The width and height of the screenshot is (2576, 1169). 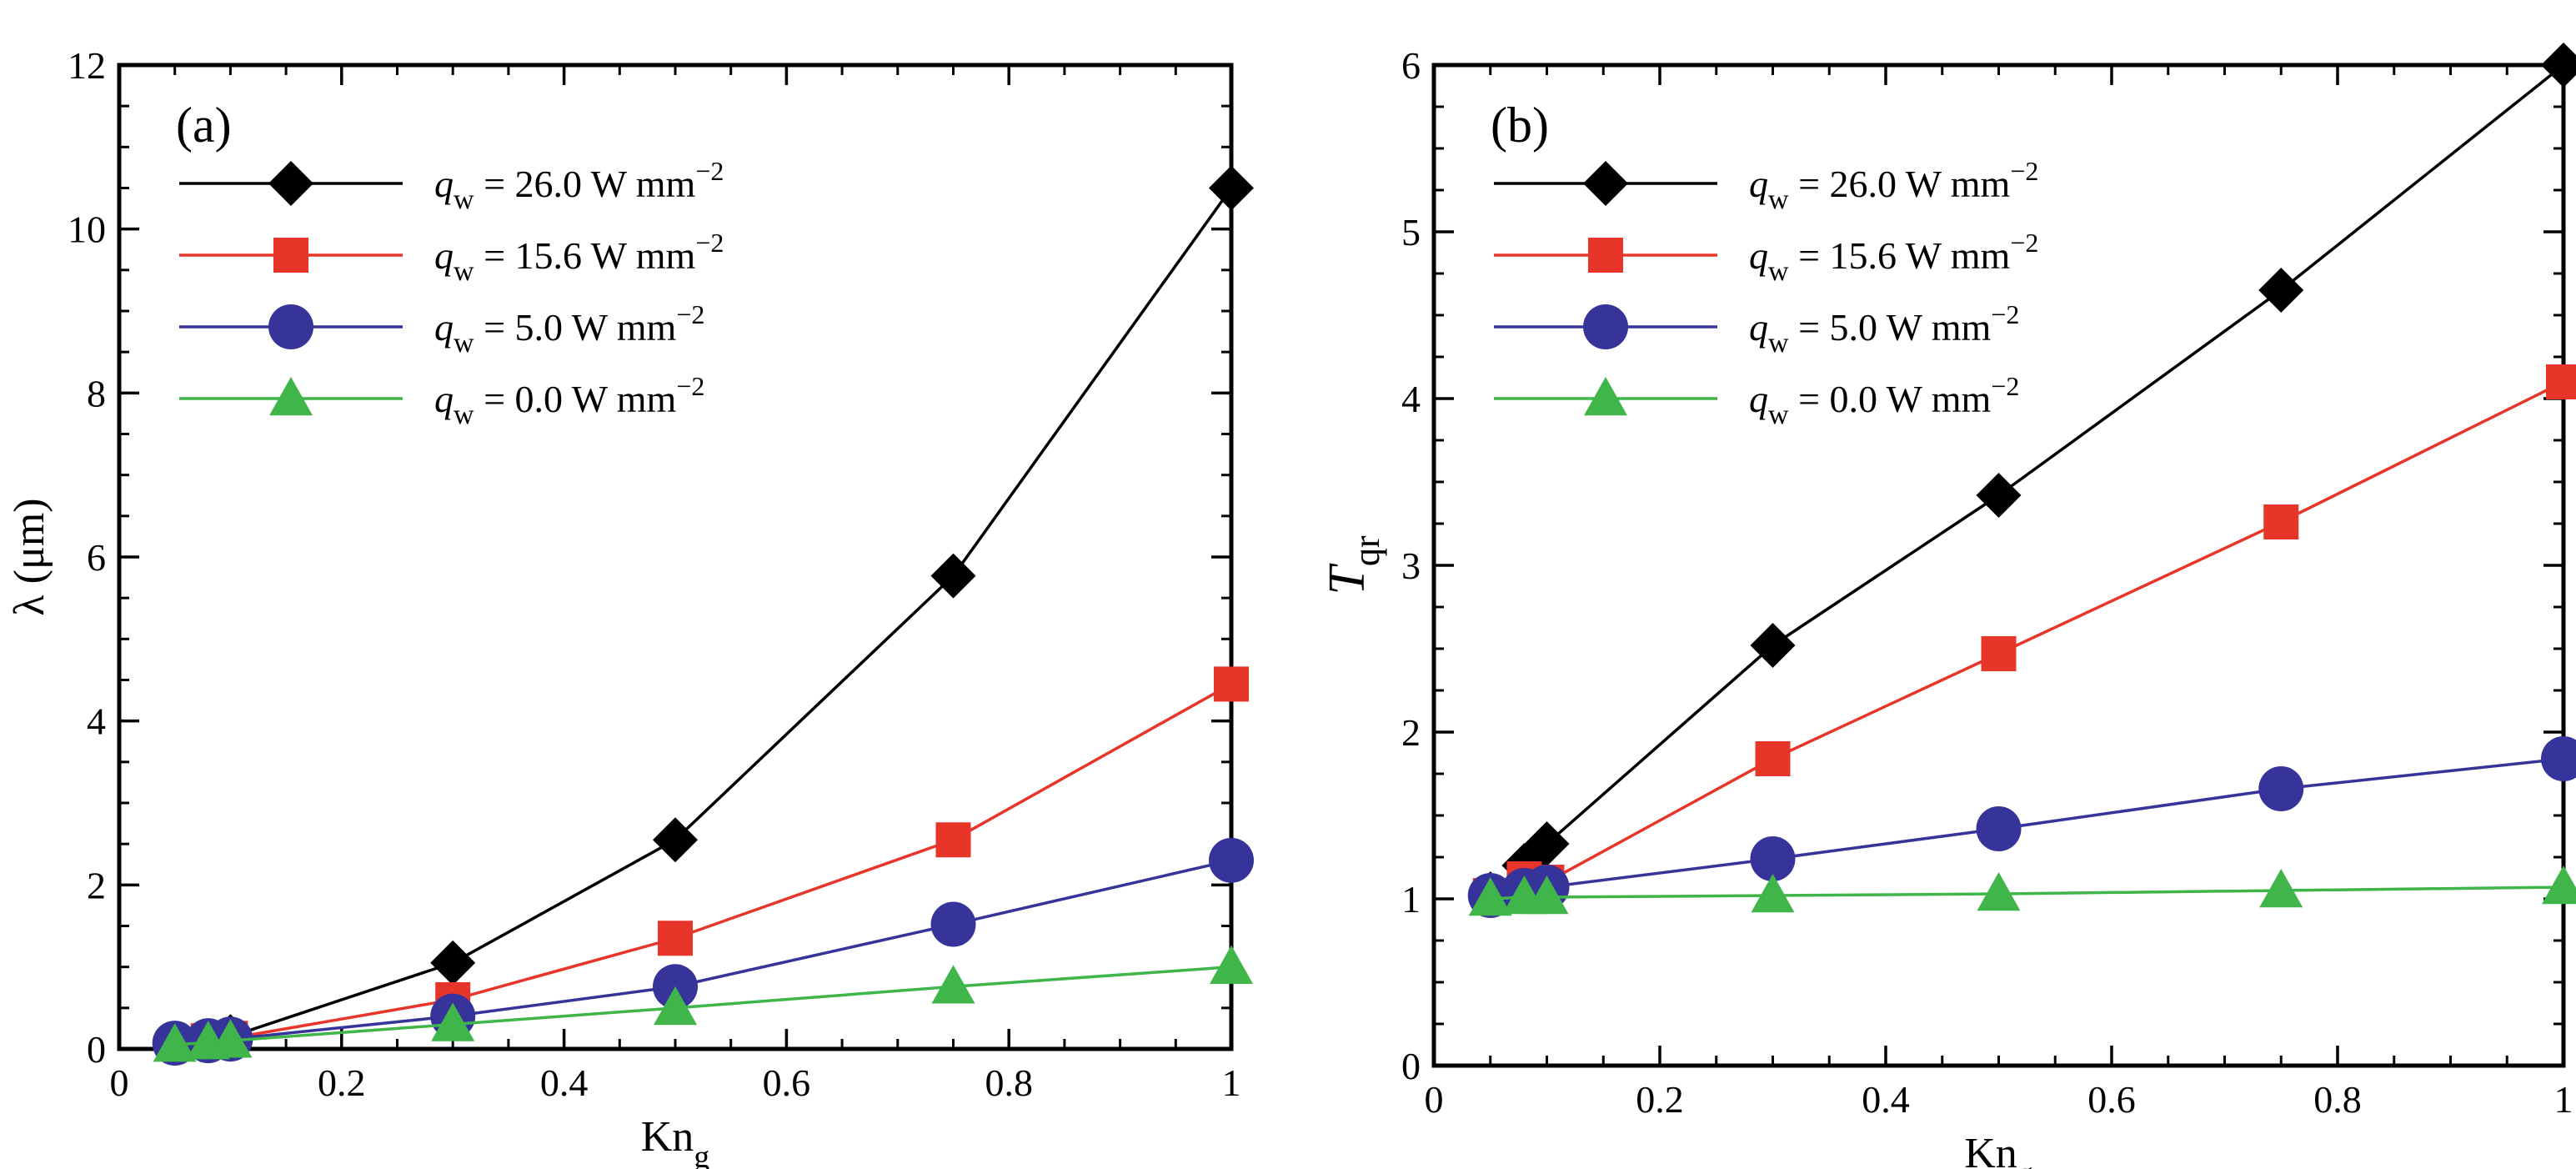 What do you see at coordinates (119, 1083) in the screenshot?
I see `x-tick-label: 0` at bounding box center [119, 1083].